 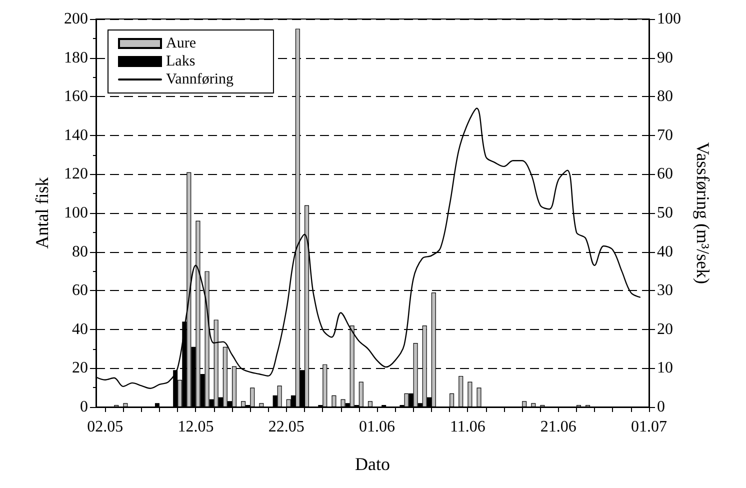 I want to click on y-tick-label: 180, so click(x=76, y=57).